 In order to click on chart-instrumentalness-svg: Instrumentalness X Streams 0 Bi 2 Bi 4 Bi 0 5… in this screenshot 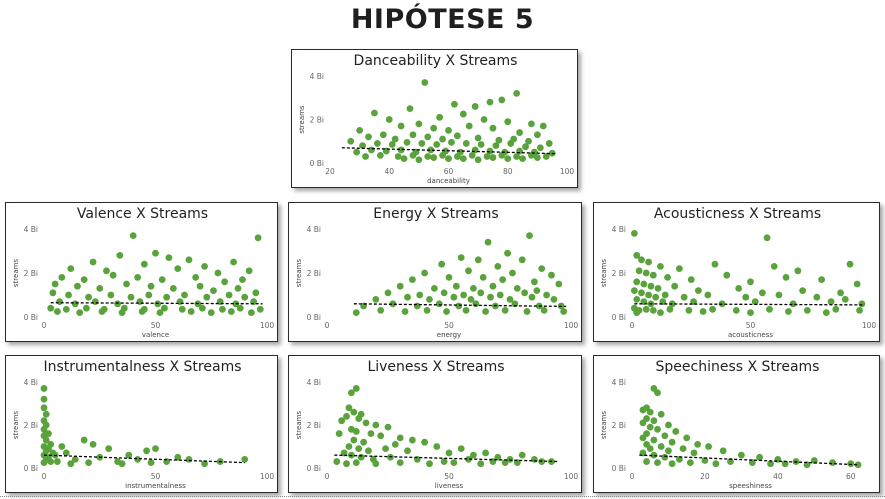, I will do `click(143, 424)`.